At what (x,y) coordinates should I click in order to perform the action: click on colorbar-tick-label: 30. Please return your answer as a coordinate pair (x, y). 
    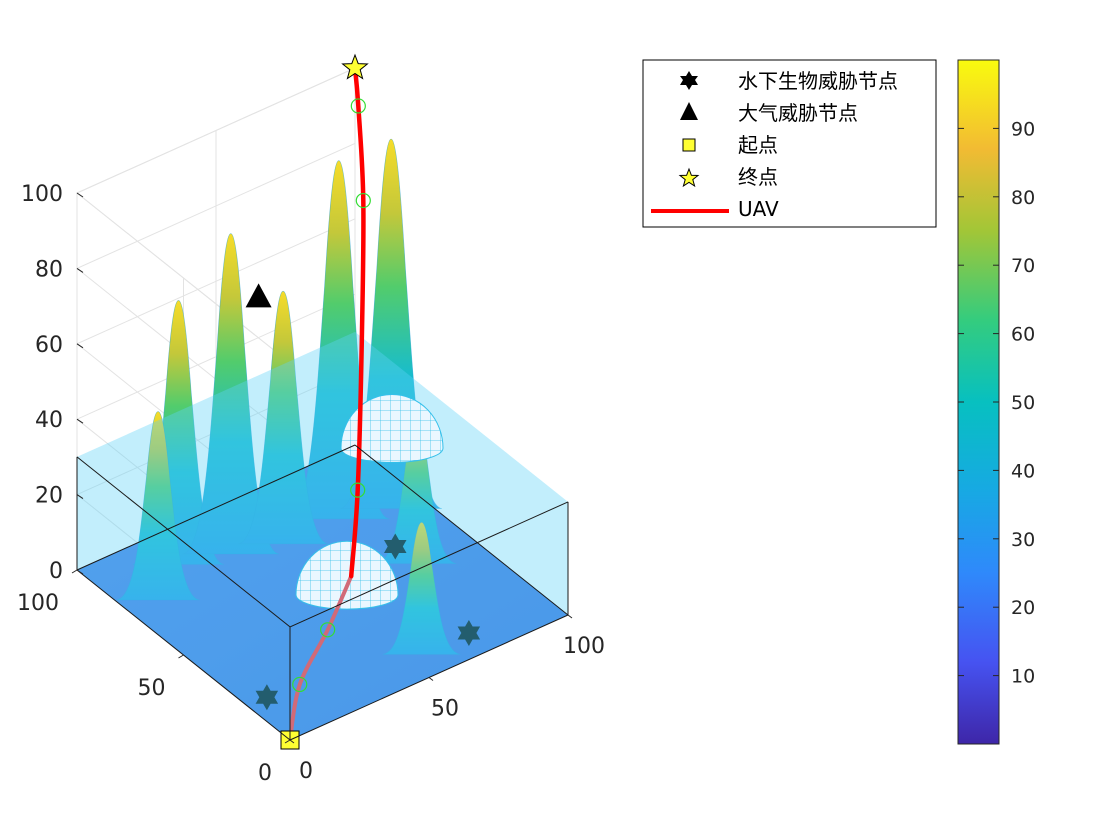
    Looking at the image, I should click on (1023, 540).